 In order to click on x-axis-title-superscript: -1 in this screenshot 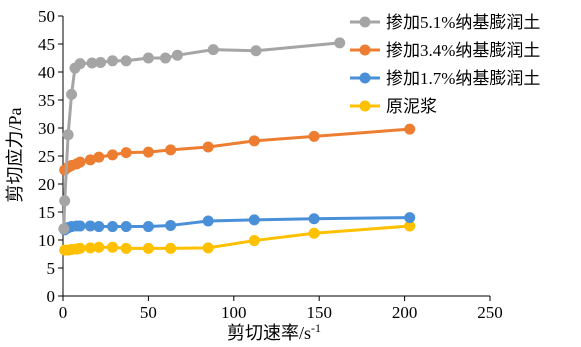, I will do `click(316, 328)`.